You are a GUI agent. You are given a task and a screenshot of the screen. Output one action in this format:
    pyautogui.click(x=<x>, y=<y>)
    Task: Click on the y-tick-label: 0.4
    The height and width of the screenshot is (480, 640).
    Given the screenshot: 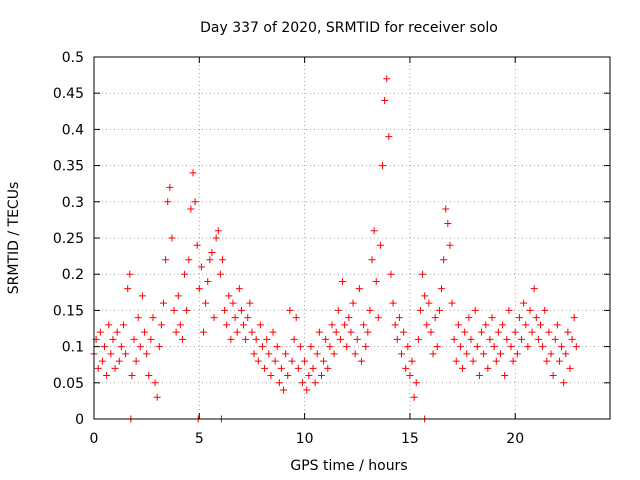 What is the action you would take?
    pyautogui.click(x=73, y=130)
    